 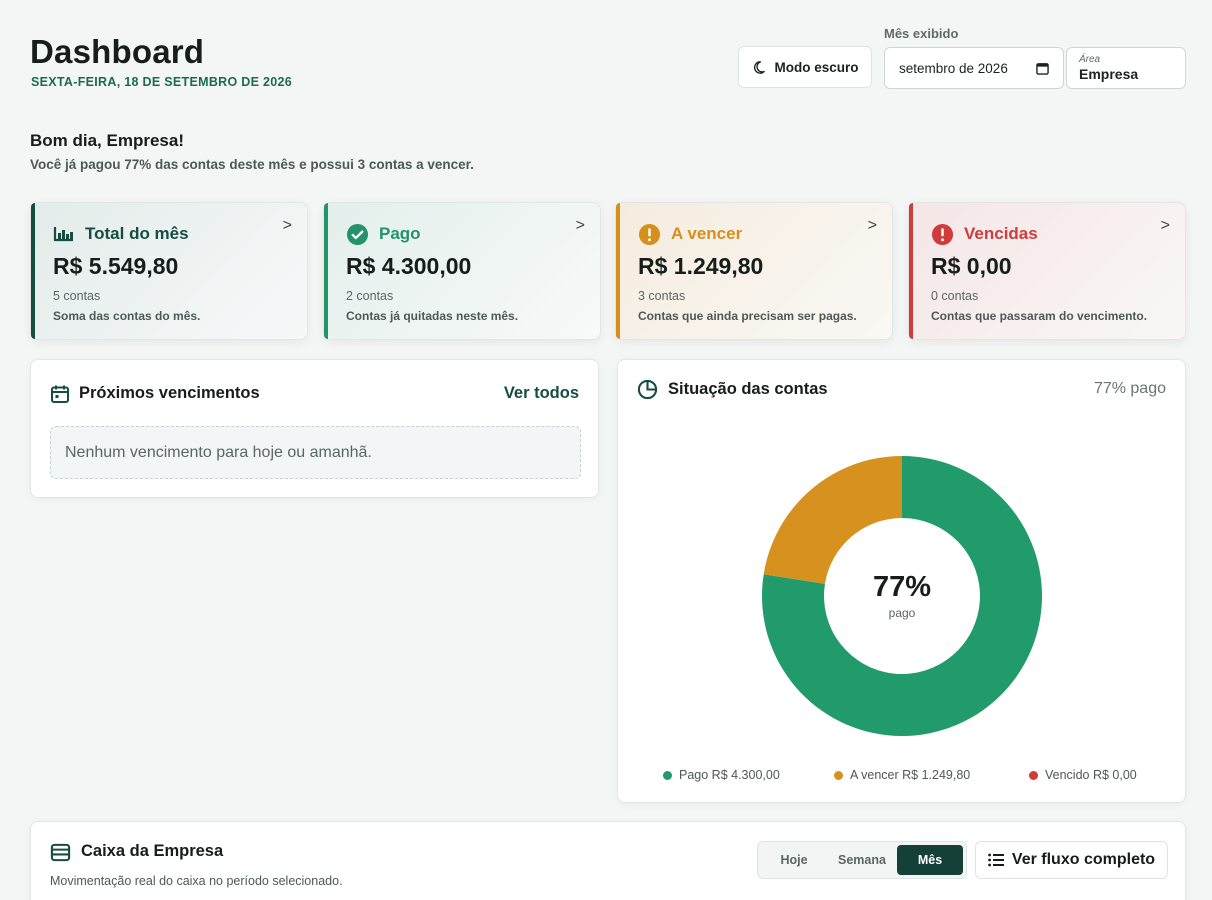 I want to click on cash-title: Caixa da Empresa, so click(x=152, y=851).